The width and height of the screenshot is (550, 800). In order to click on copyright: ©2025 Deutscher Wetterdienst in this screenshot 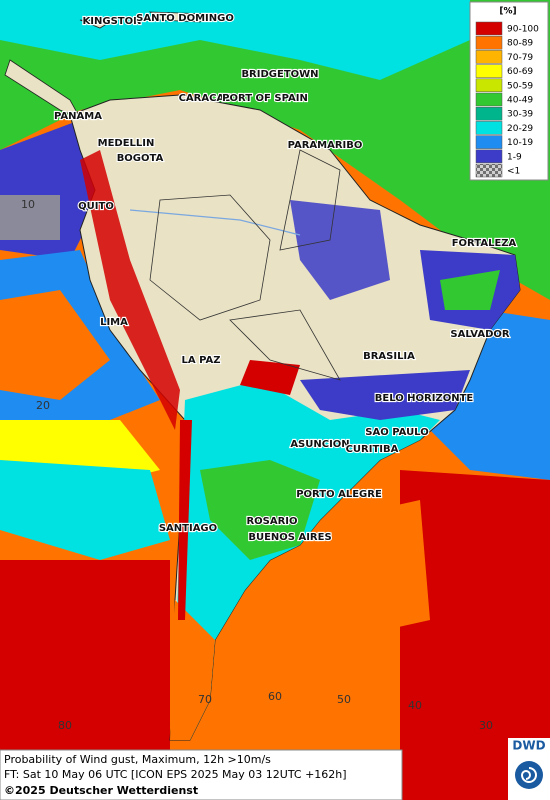, I will do `click(101, 790)`.